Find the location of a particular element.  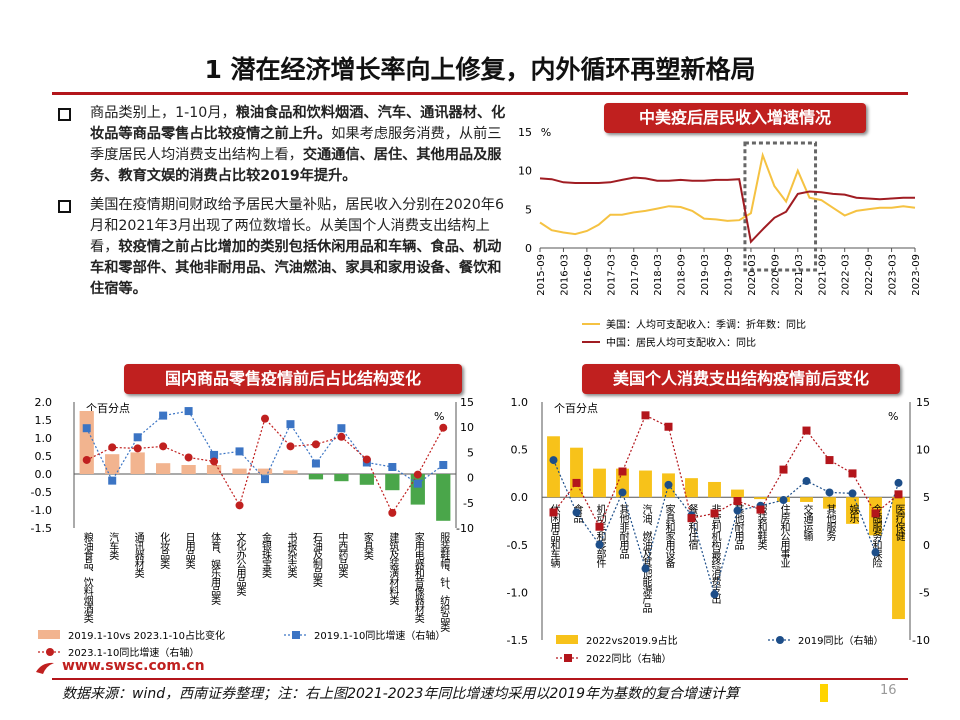

category-label: 其他非耐用品 is located at coordinates (623, 532).